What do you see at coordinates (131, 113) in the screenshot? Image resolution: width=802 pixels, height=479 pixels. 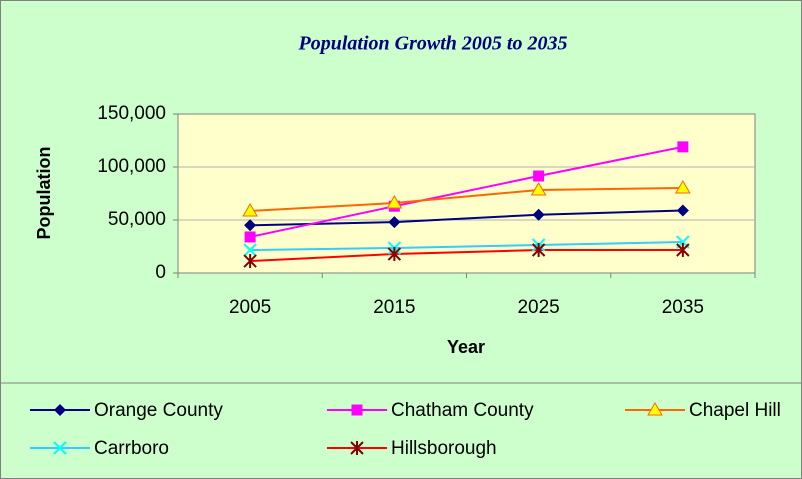 I see `y-tick-label: 150,000` at bounding box center [131, 113].